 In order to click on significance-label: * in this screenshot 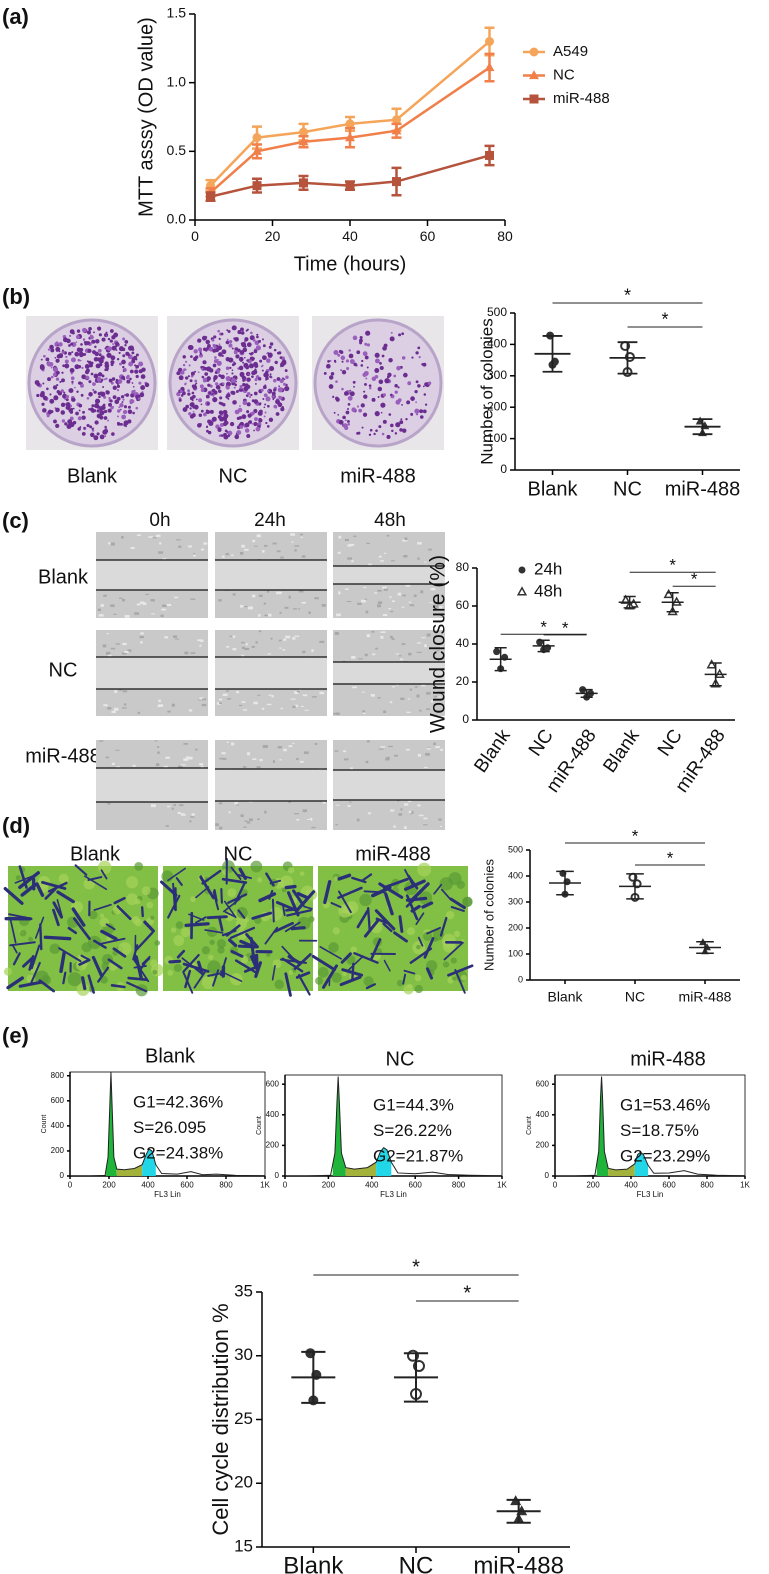, I will do `click(565, 627)`.